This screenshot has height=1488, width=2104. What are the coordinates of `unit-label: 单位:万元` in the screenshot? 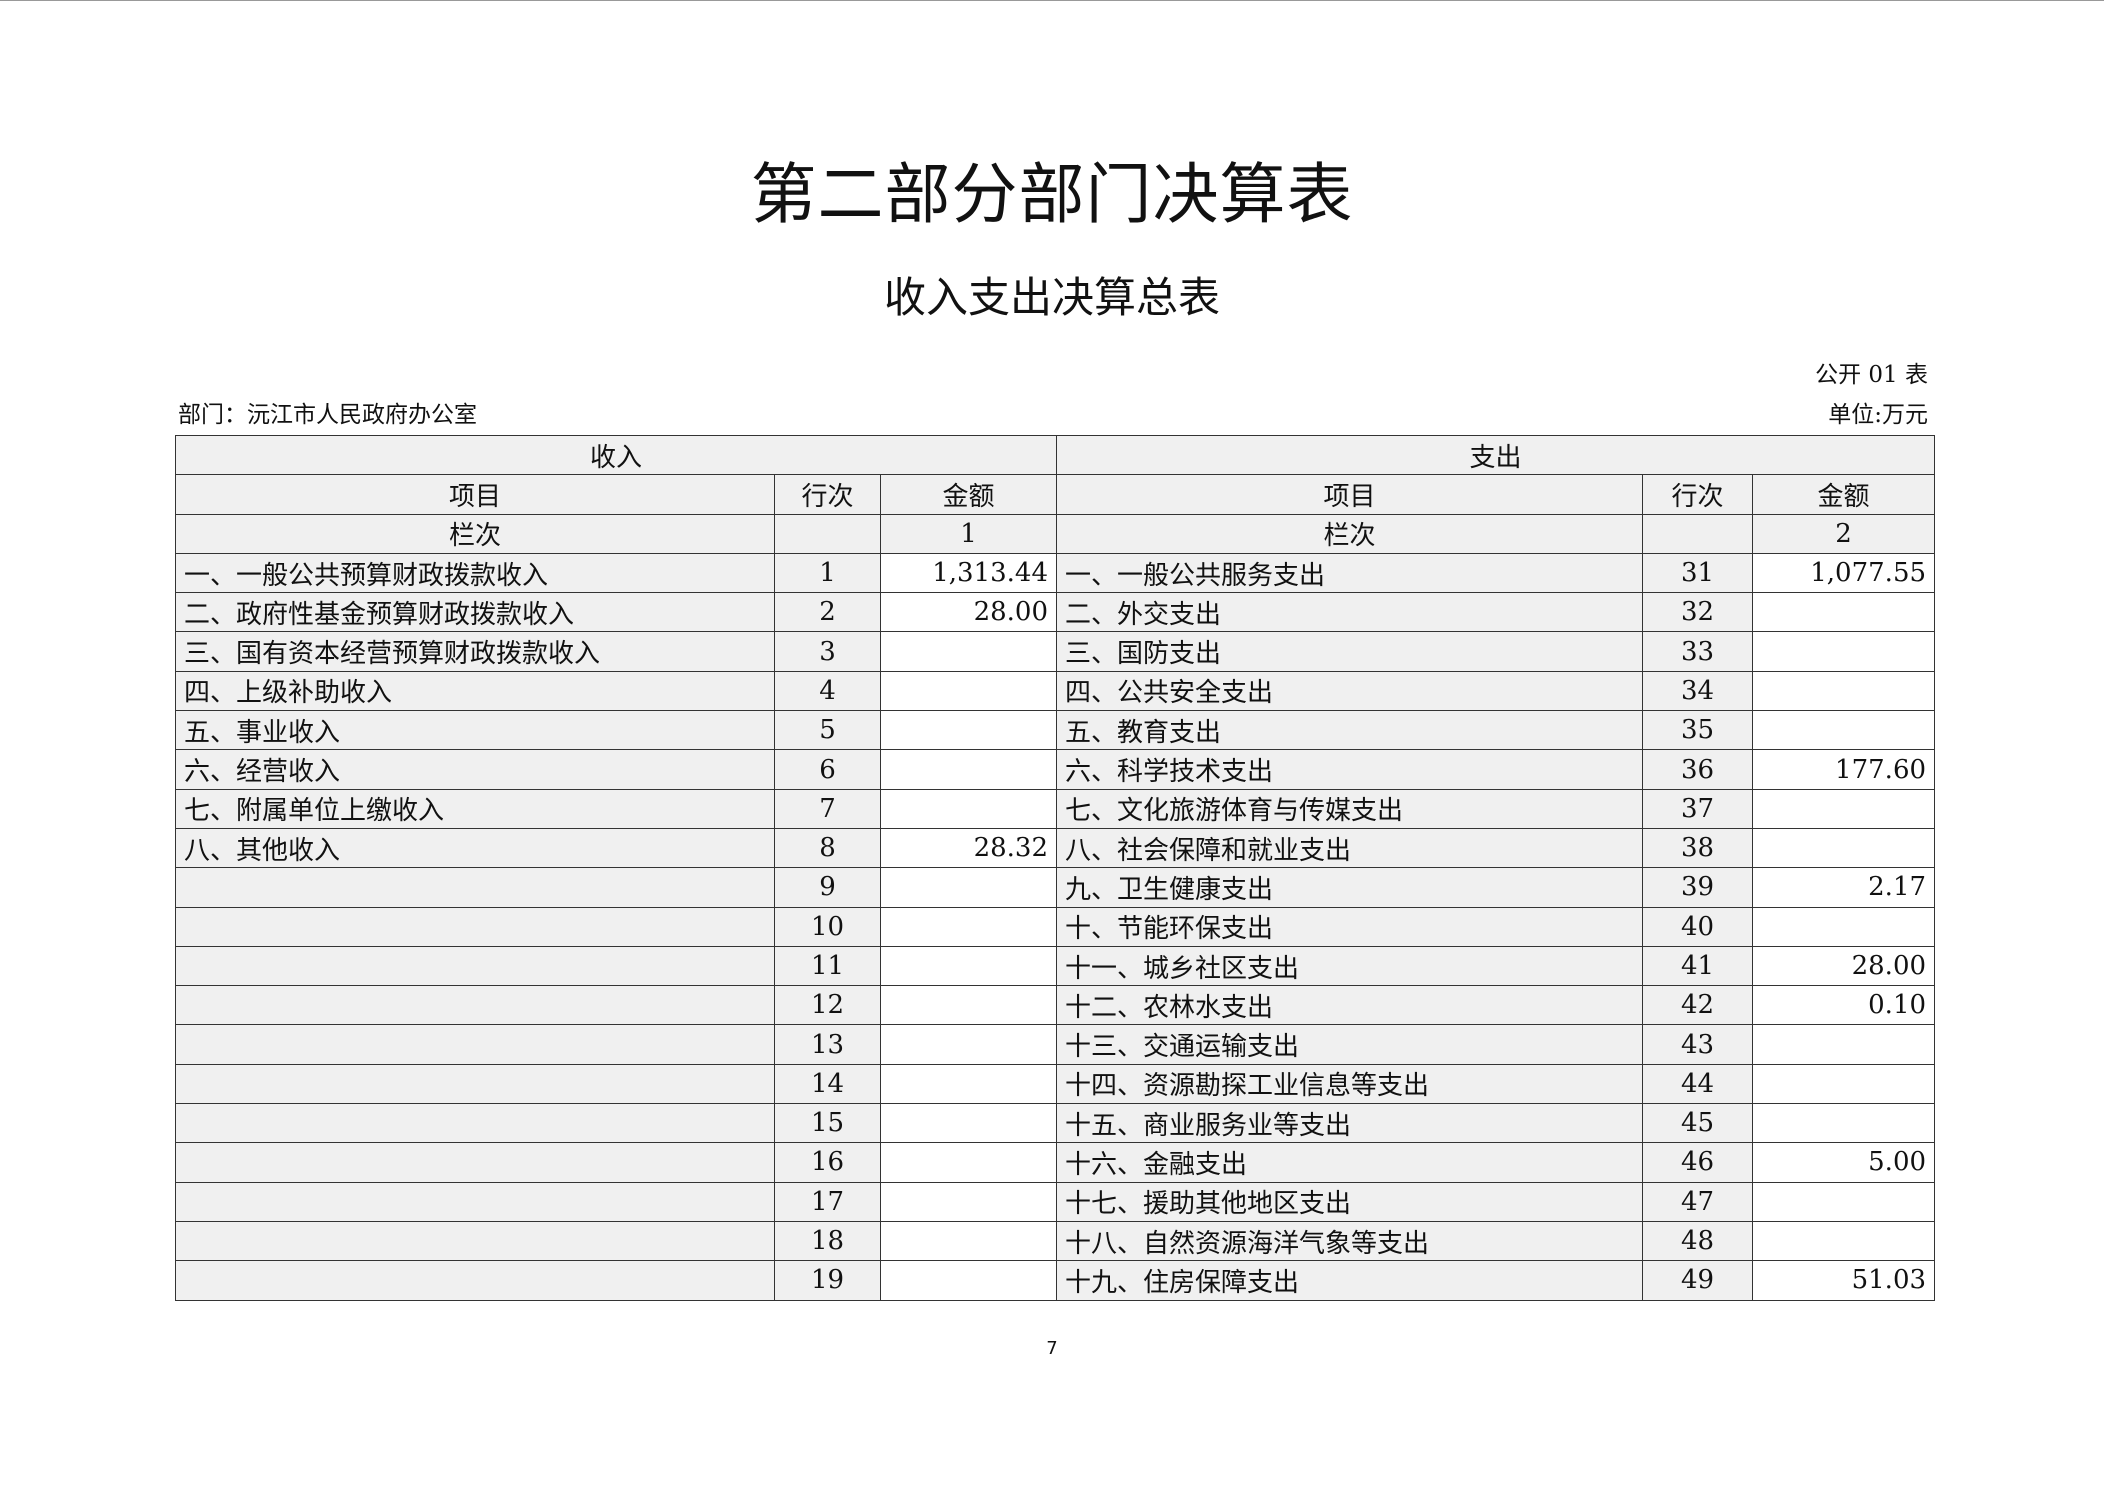 It's located at (1878, 415).